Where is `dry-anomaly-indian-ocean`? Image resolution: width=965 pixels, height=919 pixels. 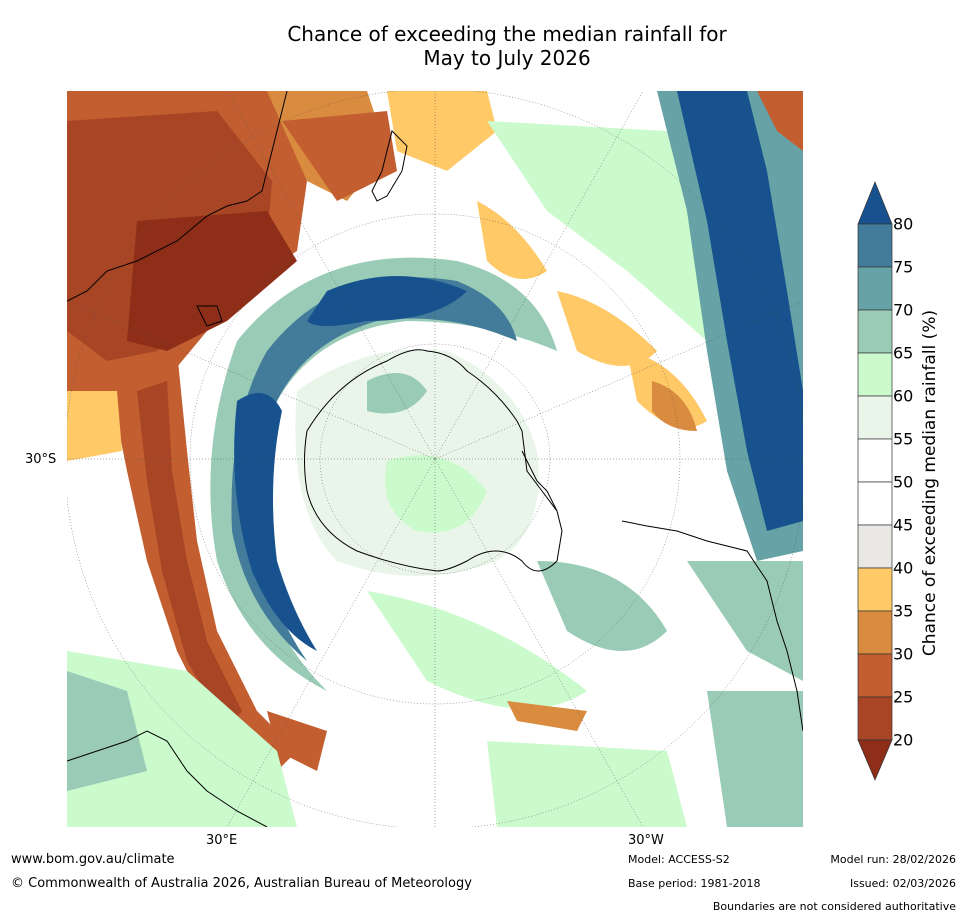
dry-anomaly-indian-ocean is located at coordinates (182, 566).